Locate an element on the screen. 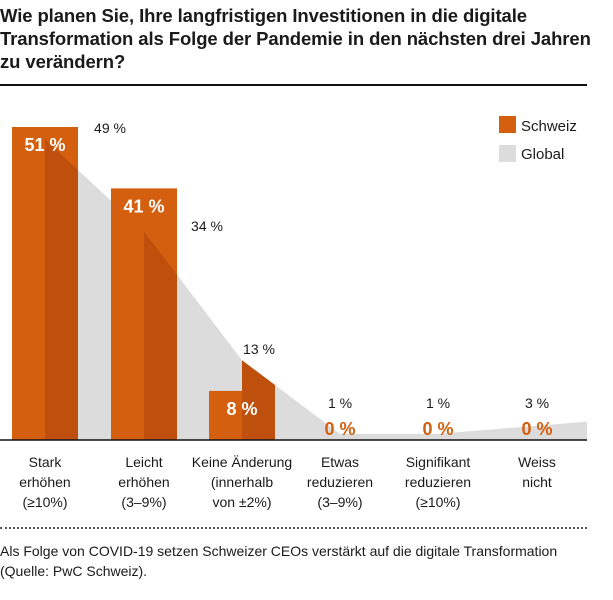  schweiz-data-label: 8 % is located at coordinates (241, 409).